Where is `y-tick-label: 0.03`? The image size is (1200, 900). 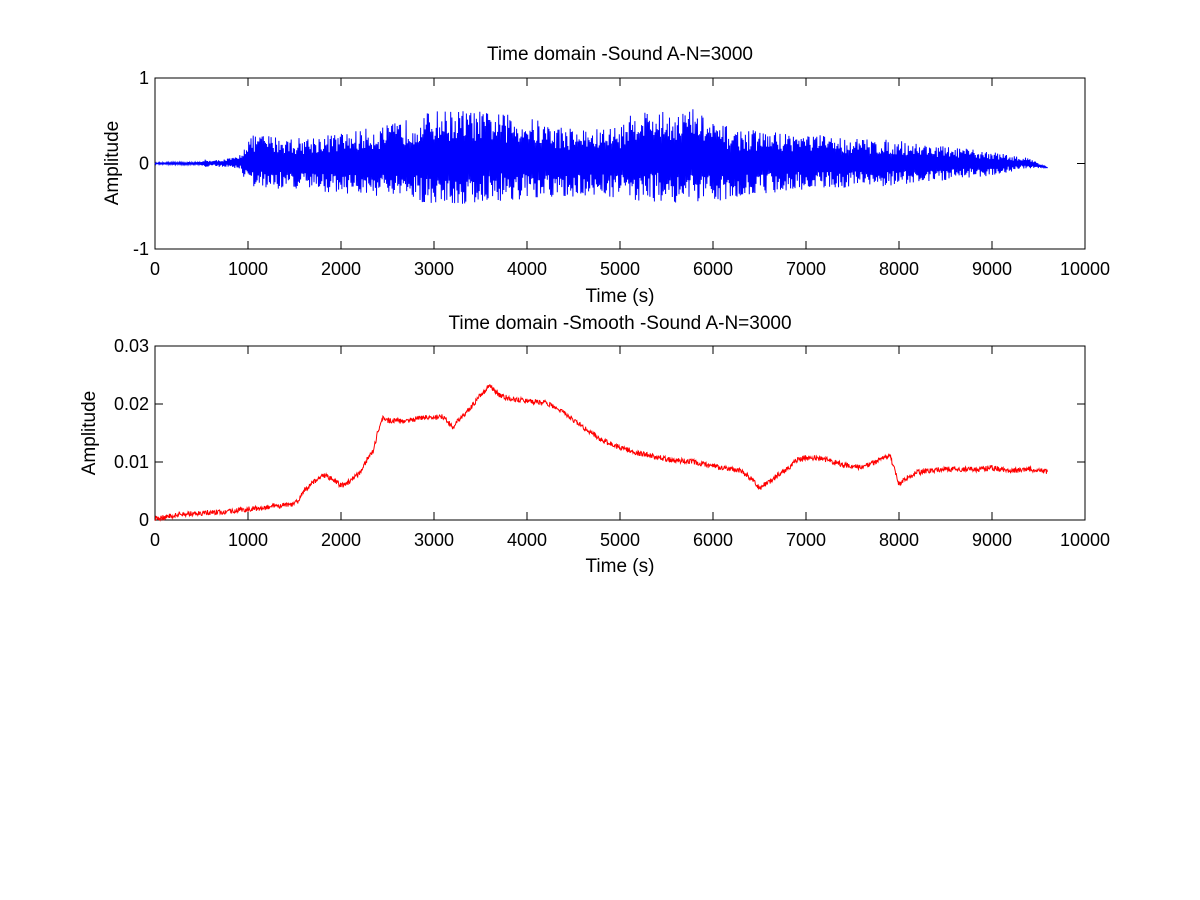
y-tick-label: 0.03 is located at coordinates (131, 346).